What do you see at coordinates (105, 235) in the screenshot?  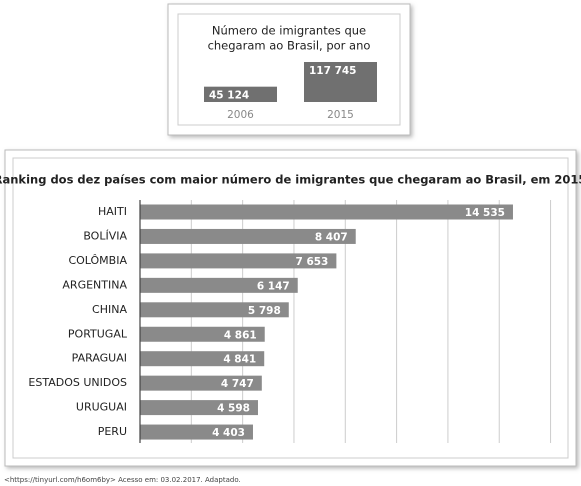 I see `y-tick-label: BOLÍVIA` at bounding box center [105, 235].